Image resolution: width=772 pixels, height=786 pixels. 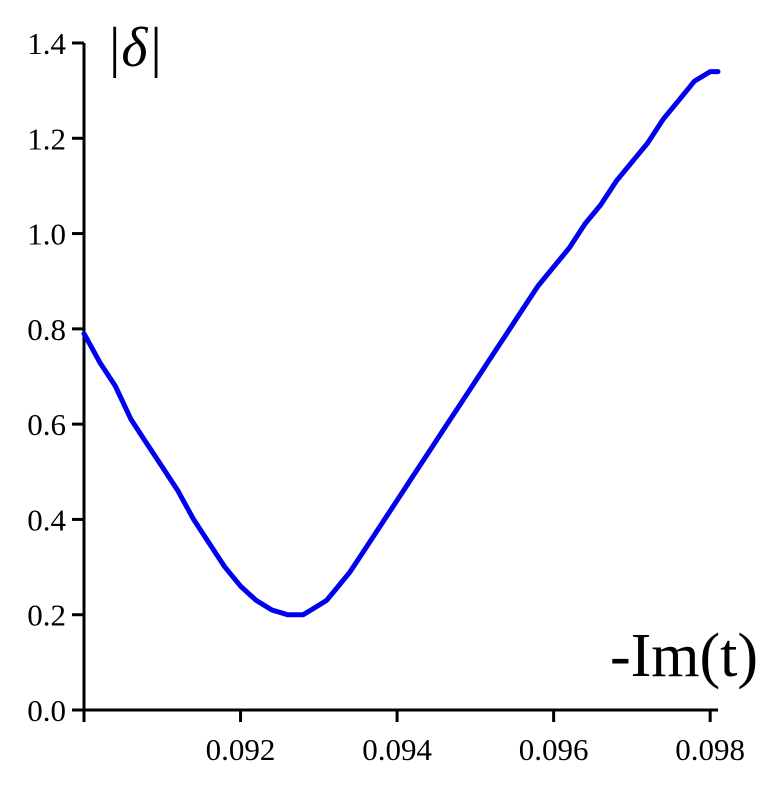 I want to click on x-tick-label: 0.096, so click(x=554, y=749).